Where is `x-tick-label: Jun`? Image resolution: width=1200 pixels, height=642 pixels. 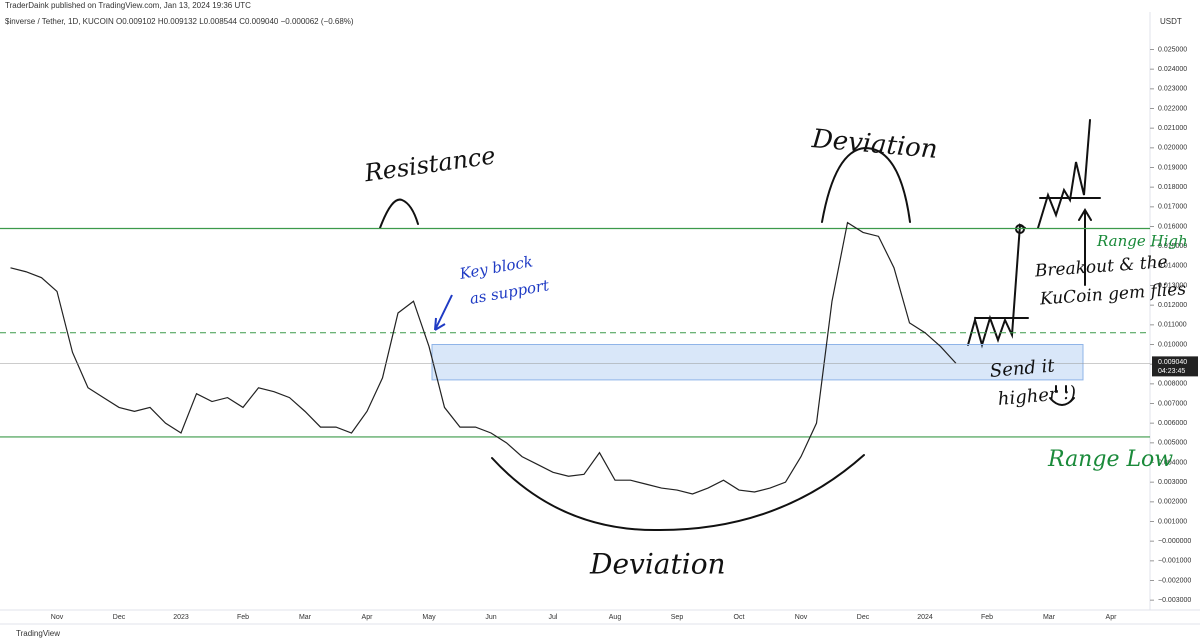 x-tick-label: Jun is located at coordinates (490, 617).